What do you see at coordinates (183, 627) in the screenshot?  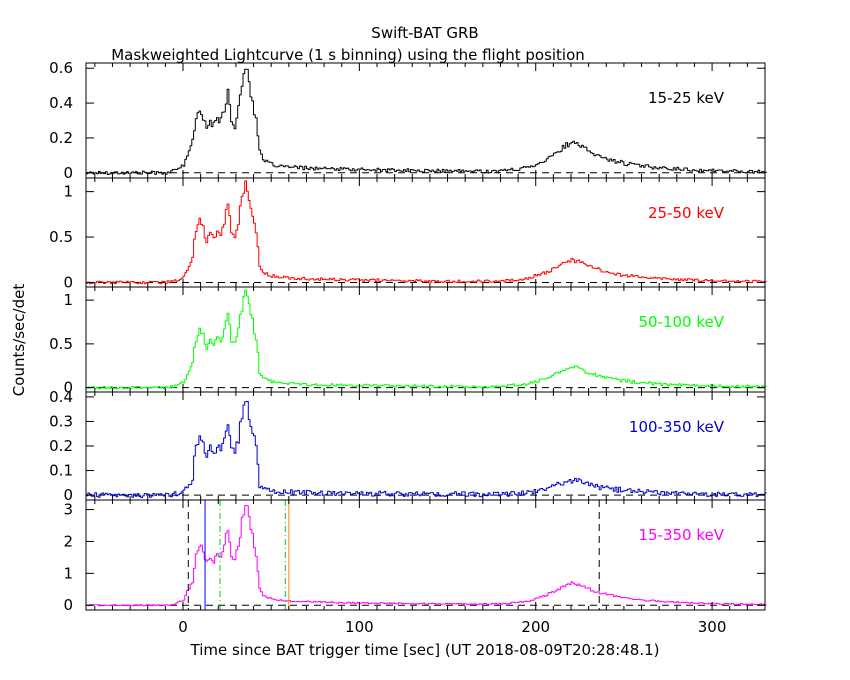 I see `x-tick-label: 0` at bounding box center [183, 627].